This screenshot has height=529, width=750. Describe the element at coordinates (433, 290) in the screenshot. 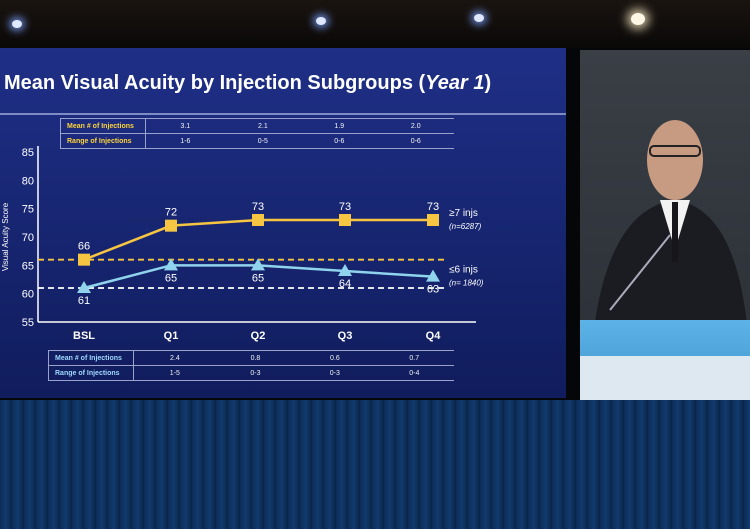

I see `data-label: 63` at that location.